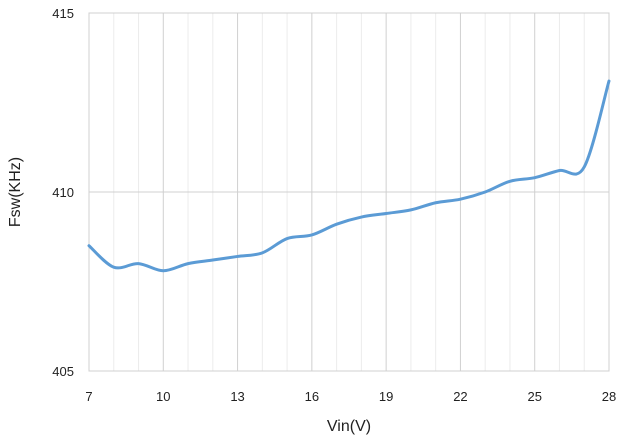 The width and height of the screenshot is (629, 445). What do you see at coordinates (609, 396) in the screenshot?
I see `x-tick-label: 28` at bounding box center [609, 396].